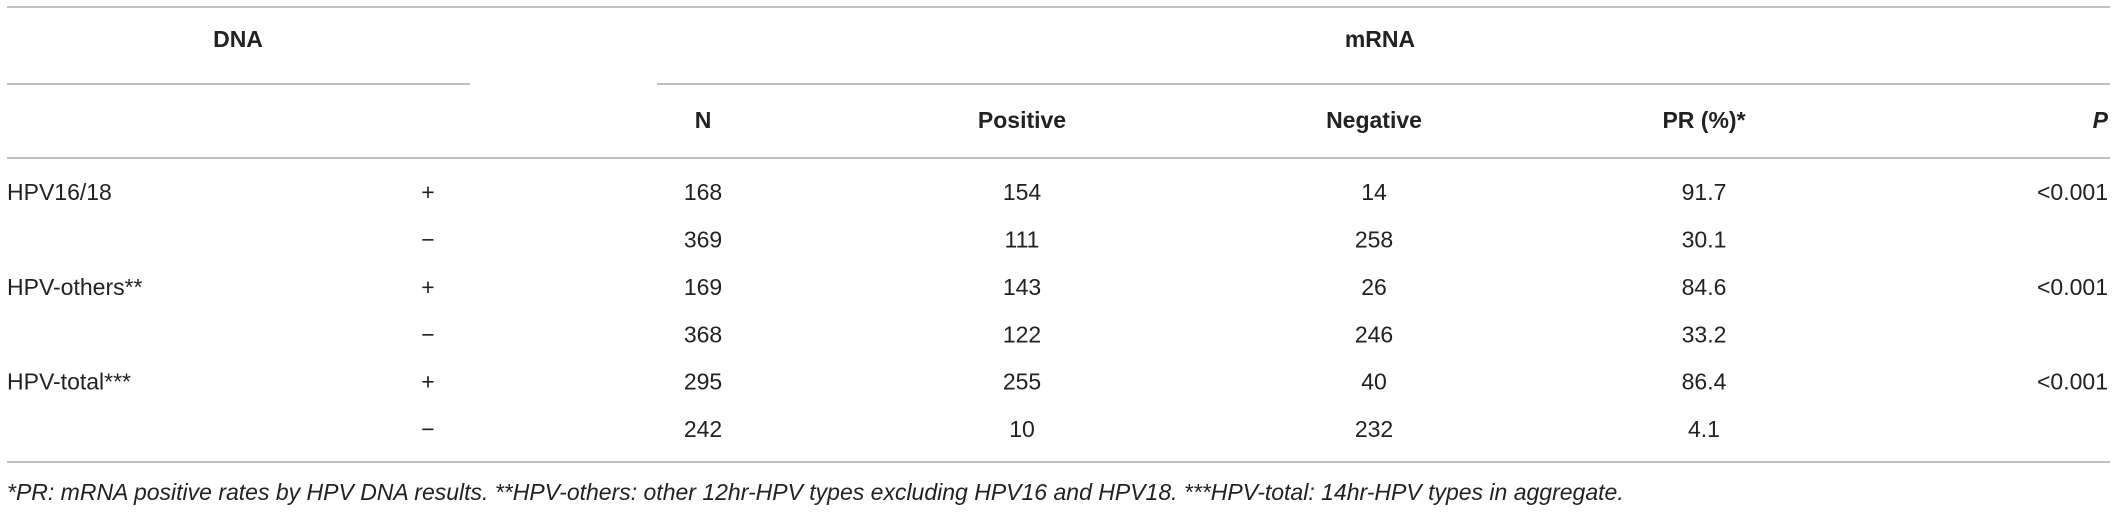 This screenshot has width=2117, height=515. I want to click on cell: 246, so click(1374, 334).